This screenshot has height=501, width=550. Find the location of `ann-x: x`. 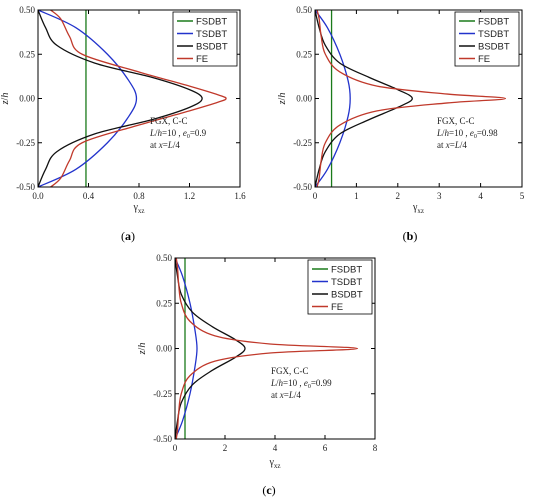

ann-x: x is located at coordinates (160, 145).